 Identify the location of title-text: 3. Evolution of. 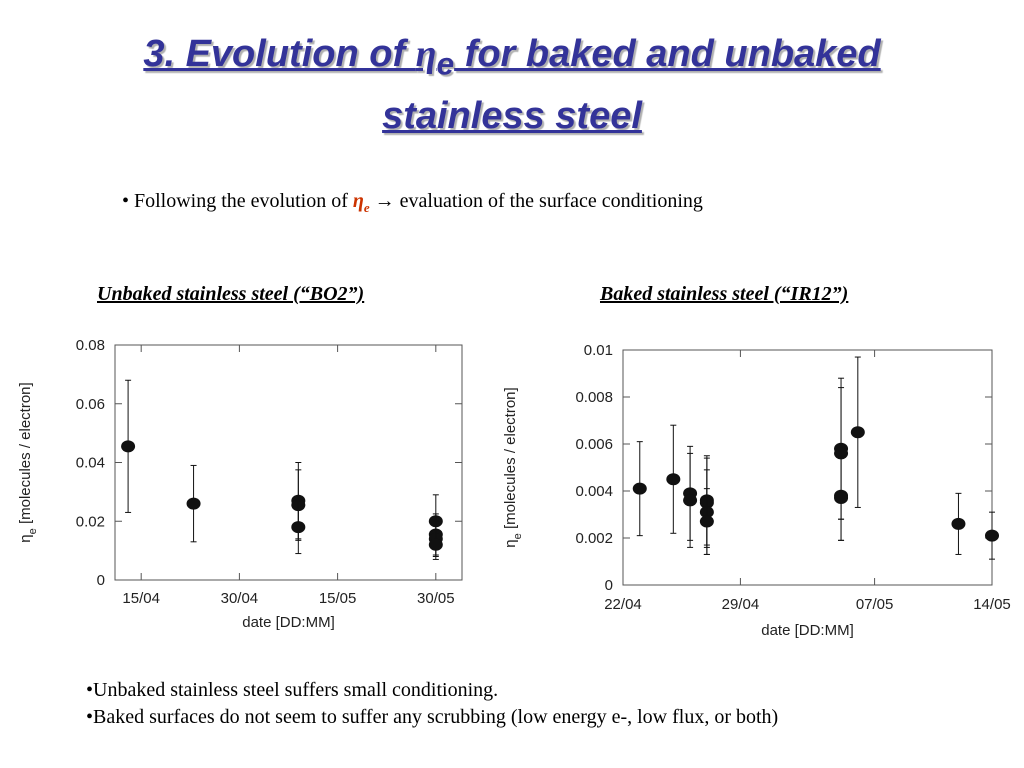
(279, 54).